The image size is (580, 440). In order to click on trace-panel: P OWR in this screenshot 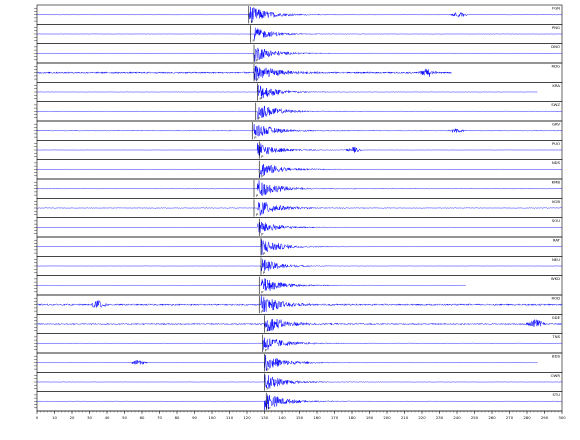, I will do `click(298, 382)`.